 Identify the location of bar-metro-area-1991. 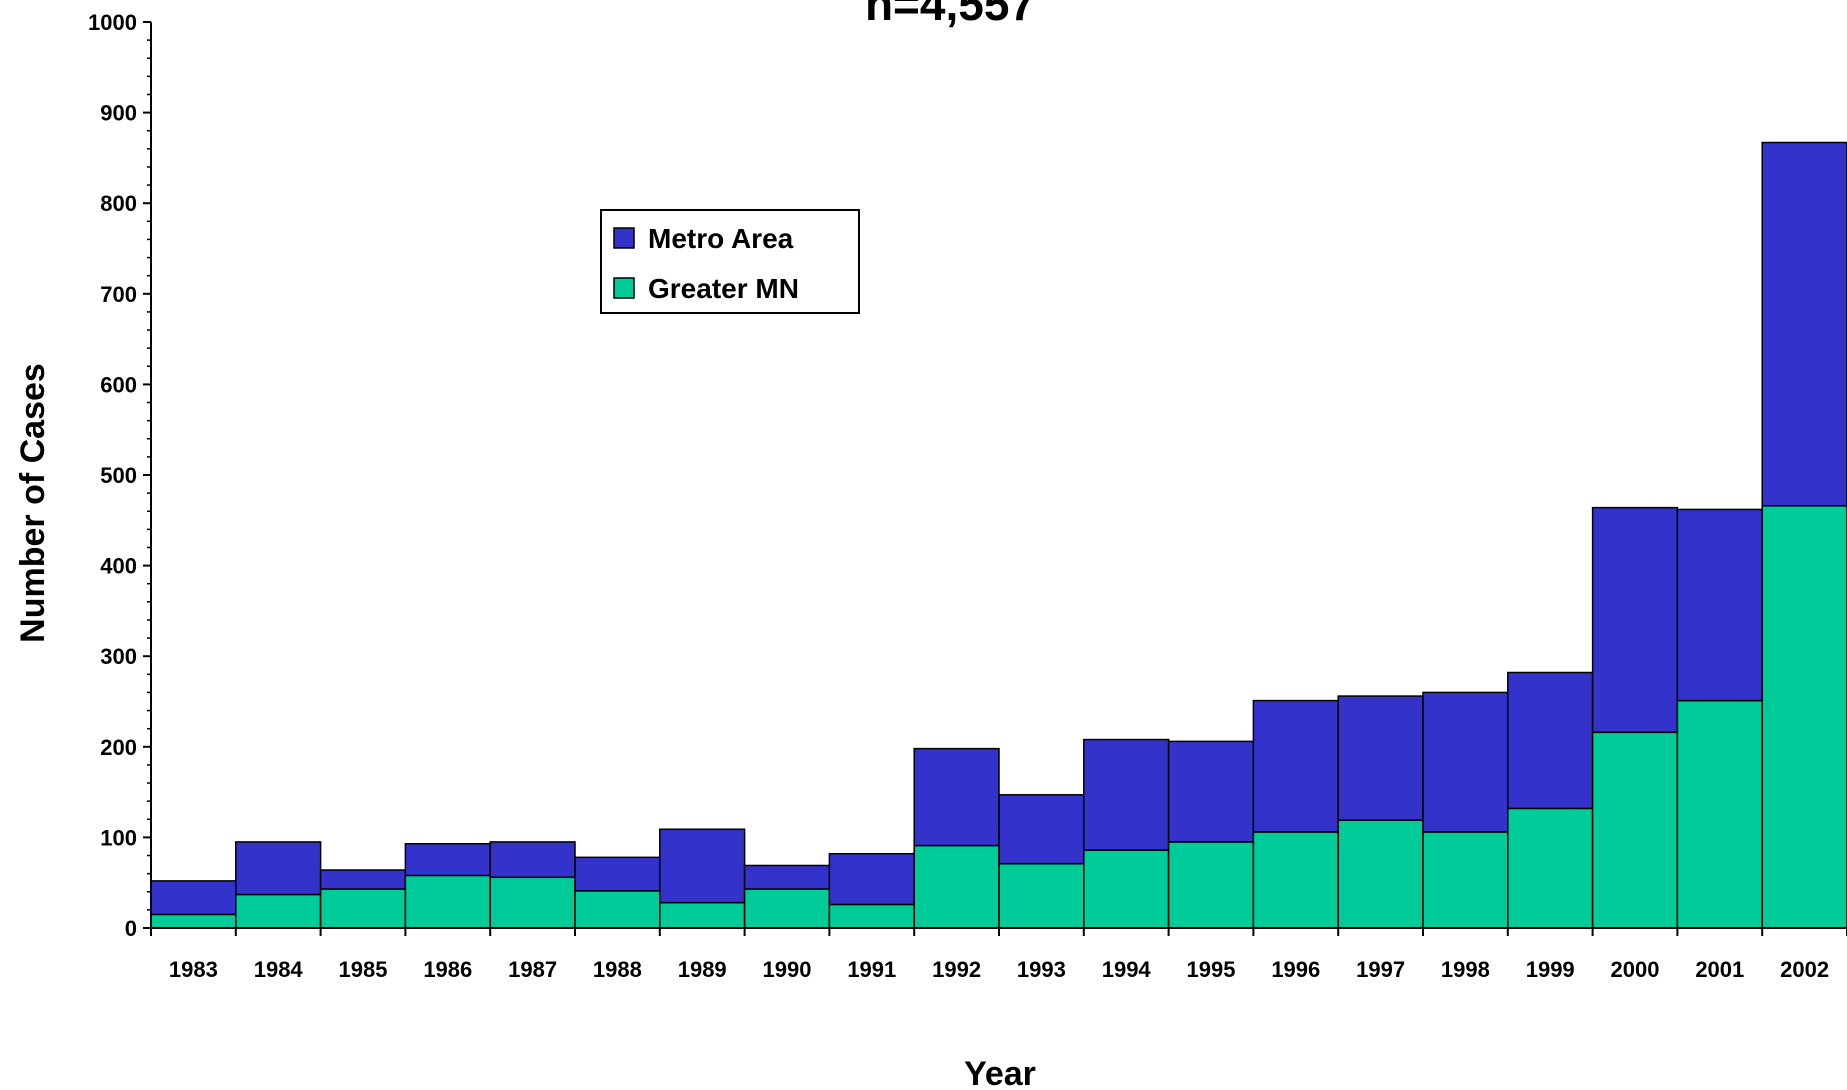
(871, 879).